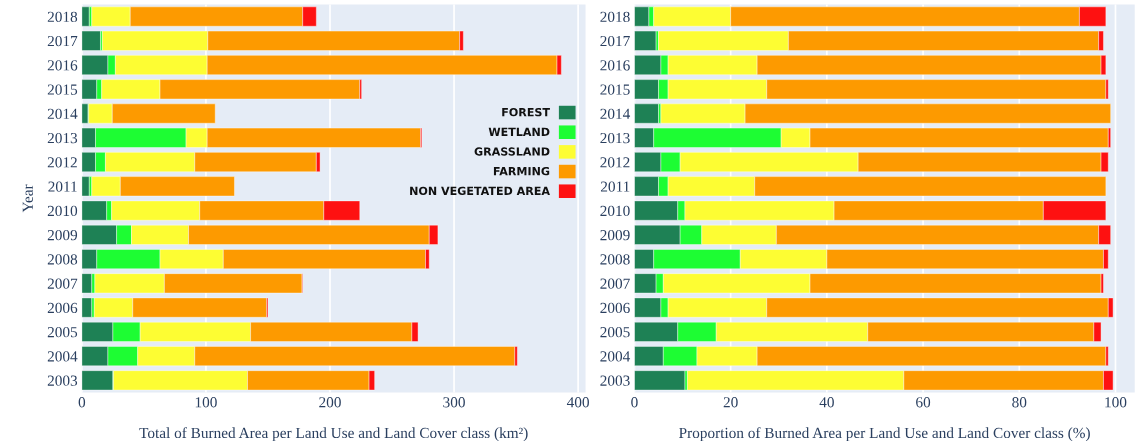 The width and height of the screenshot is (1137, 441). Describe the element at coordinates (480, 191) in the screenshot. I see `legend-label: NON VEGETATED AREA` at that location.